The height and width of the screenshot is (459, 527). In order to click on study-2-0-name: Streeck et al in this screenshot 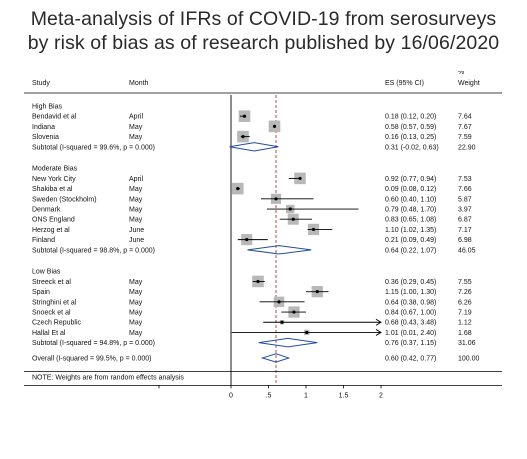, I will do `click(51, 282)`.